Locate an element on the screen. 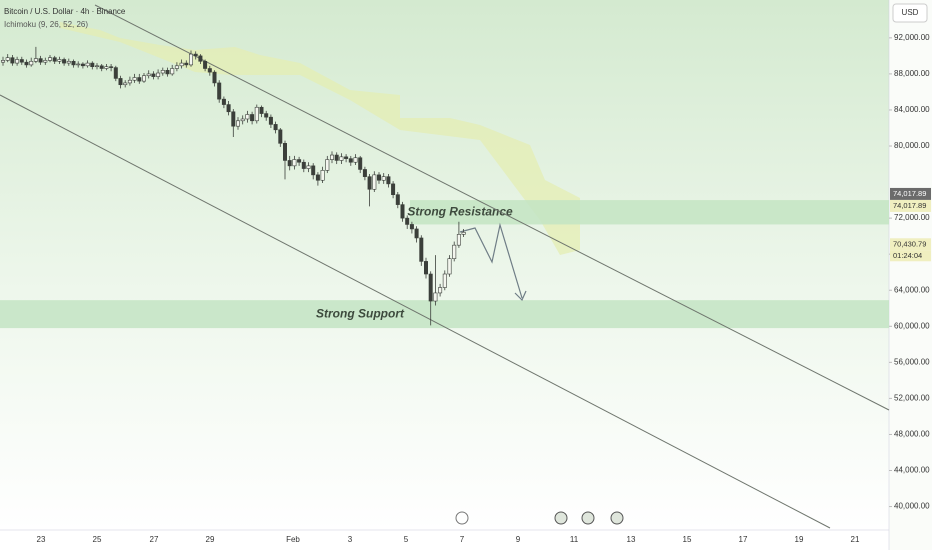 The image size is (932, 550). indicator-label: Ichimoku (9, 26, 52, 26) is located at coordinates (46, 24).